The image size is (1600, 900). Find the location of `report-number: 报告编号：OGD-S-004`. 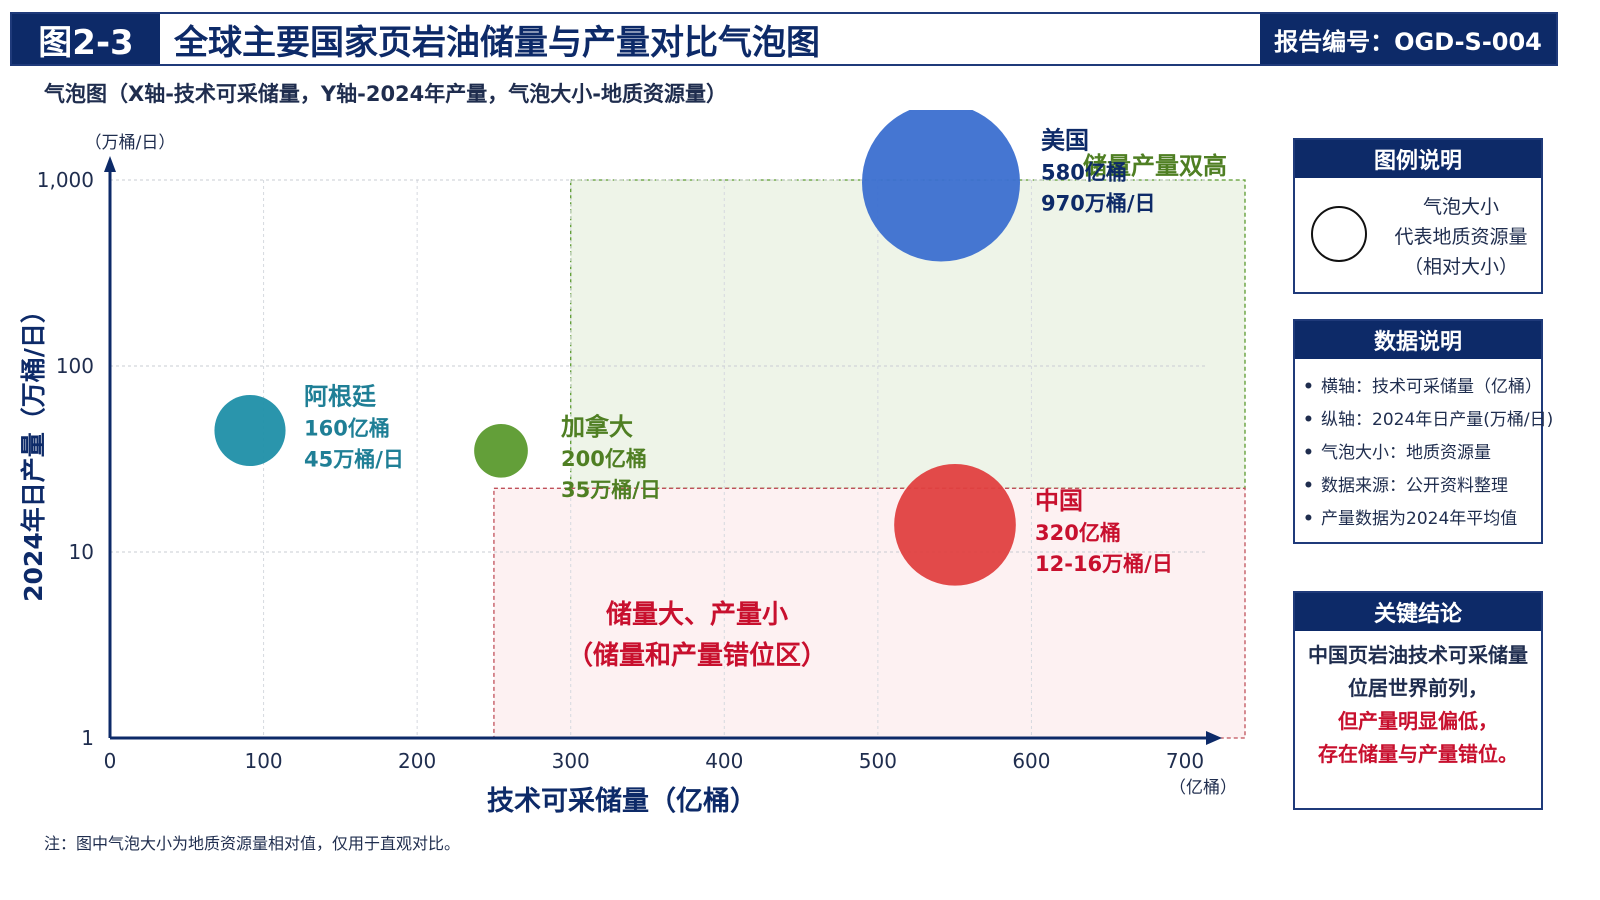

report-number: 报告编号：OGD-S-004 is located at coordinates (1408, 39).